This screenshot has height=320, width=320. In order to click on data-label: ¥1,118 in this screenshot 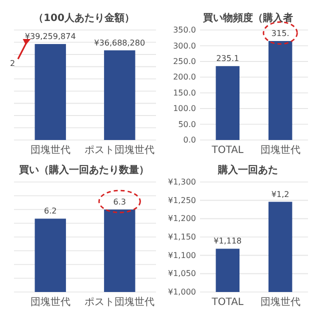, I will do `click(228, 241)`.